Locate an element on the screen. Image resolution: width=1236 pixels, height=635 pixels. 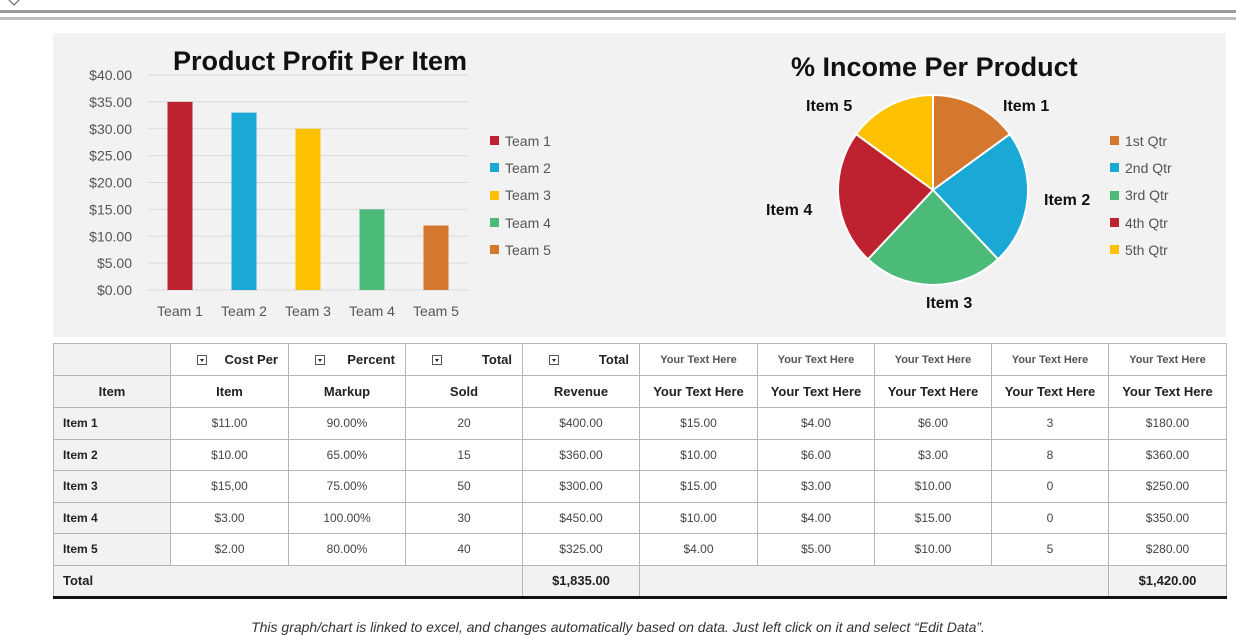
row-label: Item 4 is located at coordinates (112, 517).